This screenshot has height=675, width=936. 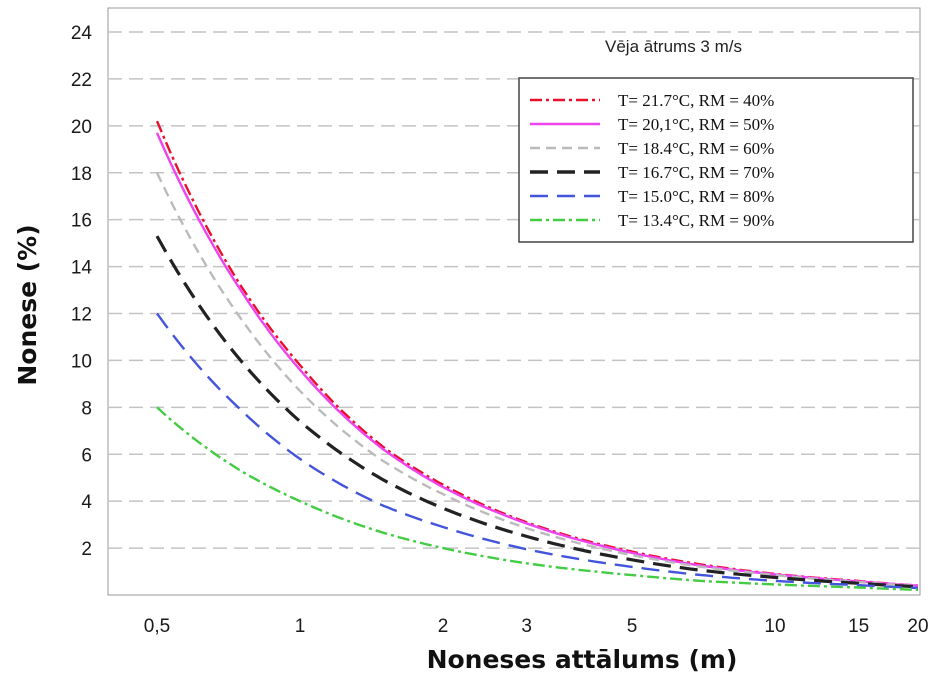 What do you see at coordinates (696, 172) in the screenshot?
I see `legend-label: T= 16.7°C, RM = 70%` at bounding box center [696, 172].